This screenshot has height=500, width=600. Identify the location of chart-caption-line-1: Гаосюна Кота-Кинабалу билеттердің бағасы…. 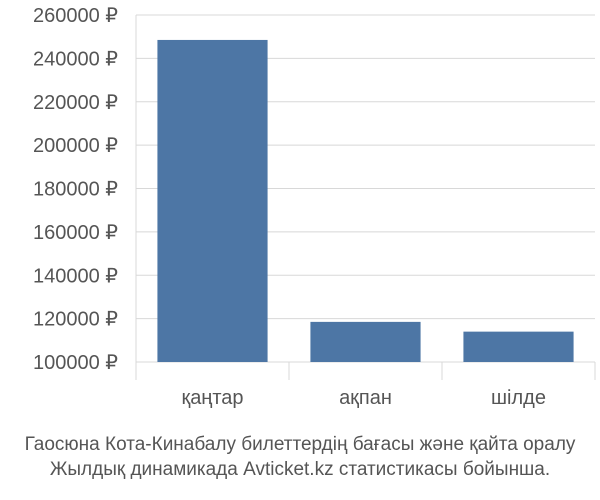
(300, 444).